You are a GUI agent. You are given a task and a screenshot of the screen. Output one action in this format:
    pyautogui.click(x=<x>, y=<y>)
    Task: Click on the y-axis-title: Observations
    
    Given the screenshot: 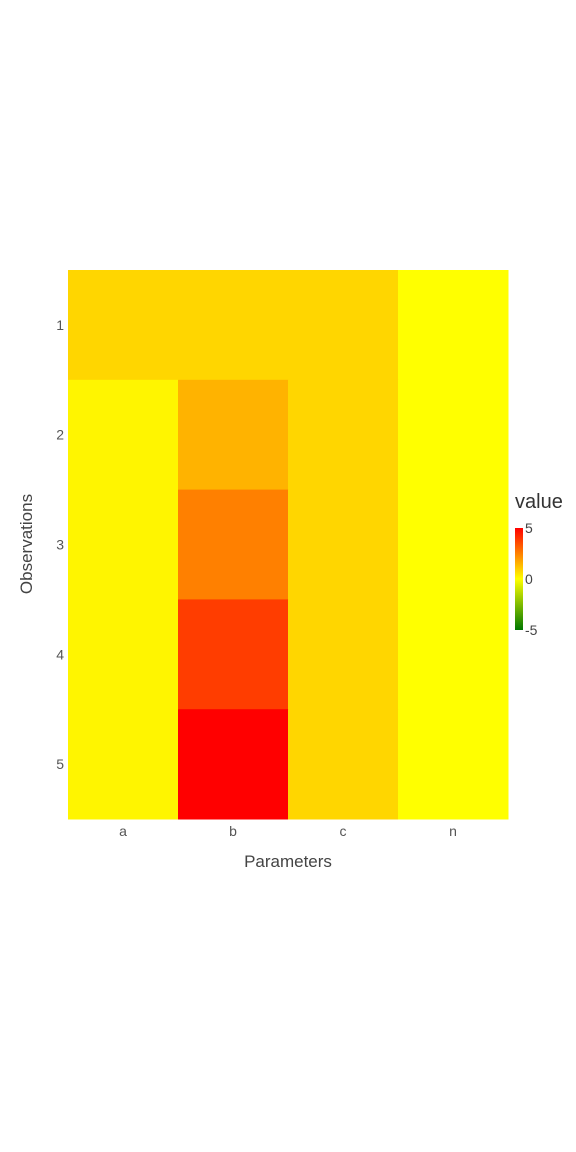 What is the action you would take?
    pyautogui.click(x=26, y=544)
    